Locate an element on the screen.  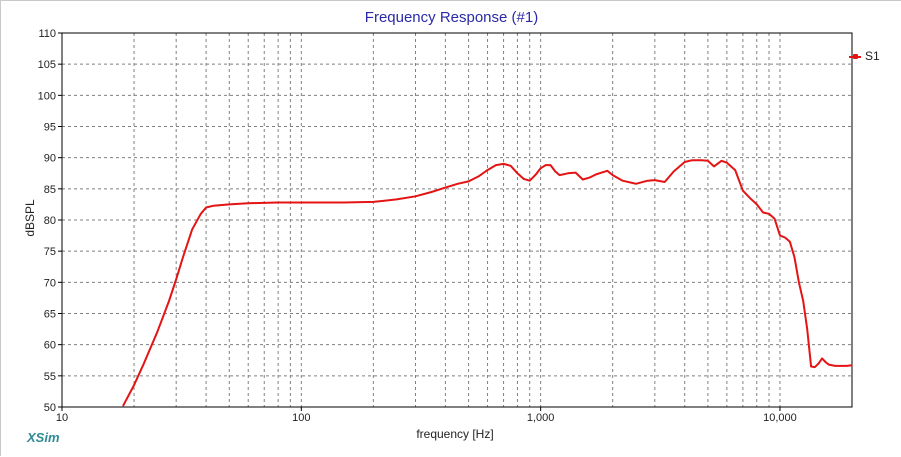
legend: S1 is located at coordinates (874, 57).